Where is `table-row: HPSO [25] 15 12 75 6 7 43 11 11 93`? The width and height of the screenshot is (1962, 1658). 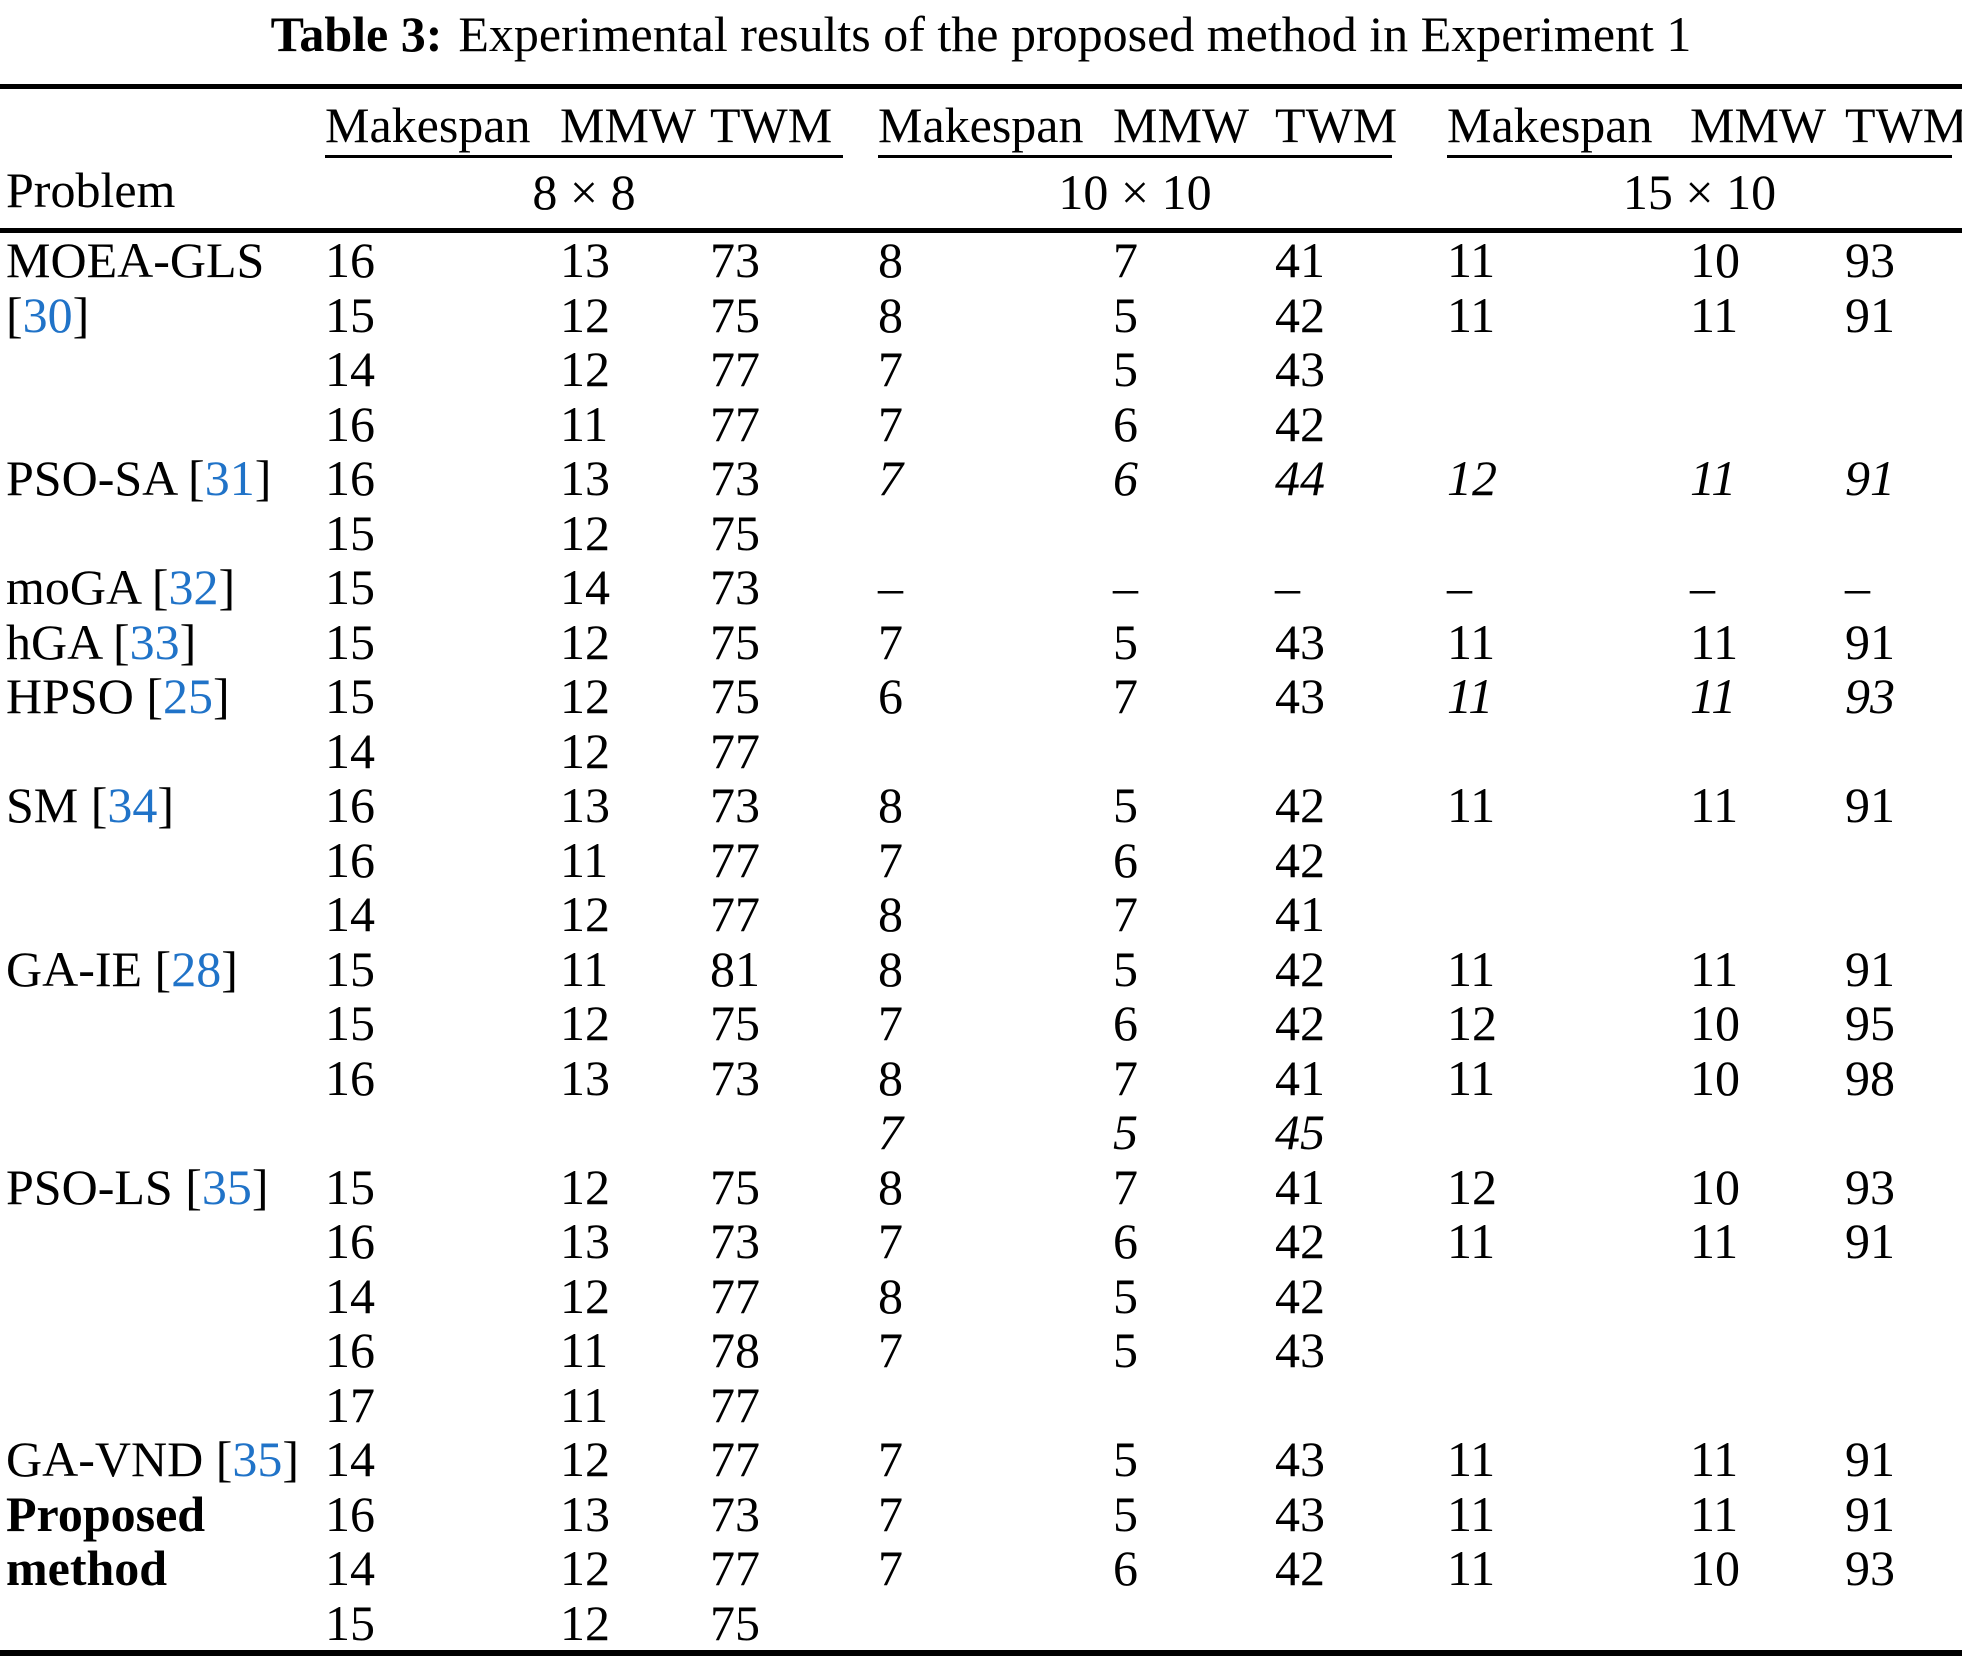
table-row: HPSO [25] 15 12 75 6 7 43 11 11 93 is located at coordinates (981, 696).